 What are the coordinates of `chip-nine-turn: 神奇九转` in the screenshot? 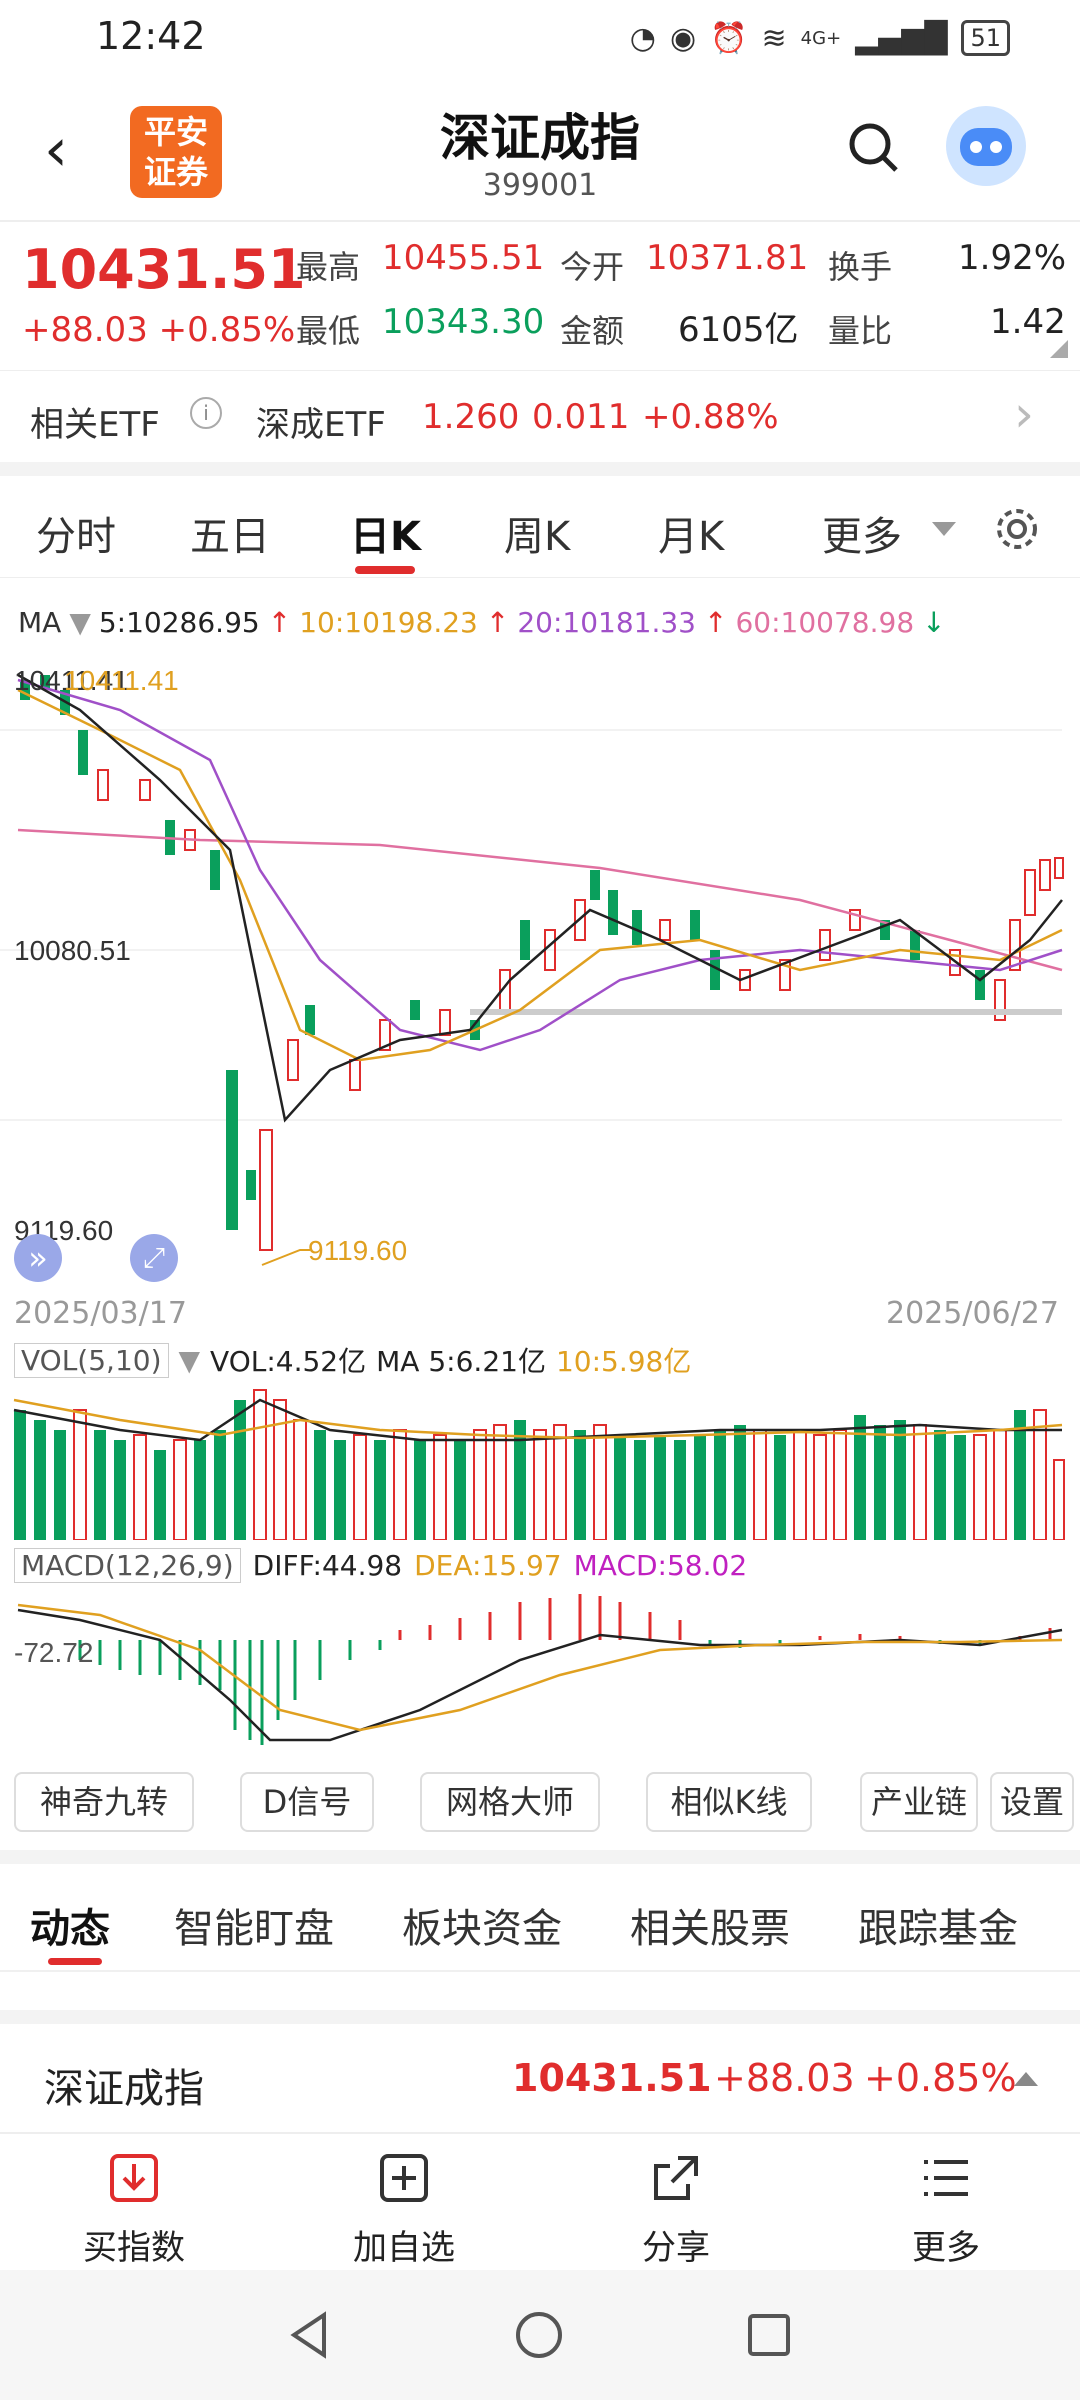 It's located at (104, 1802).